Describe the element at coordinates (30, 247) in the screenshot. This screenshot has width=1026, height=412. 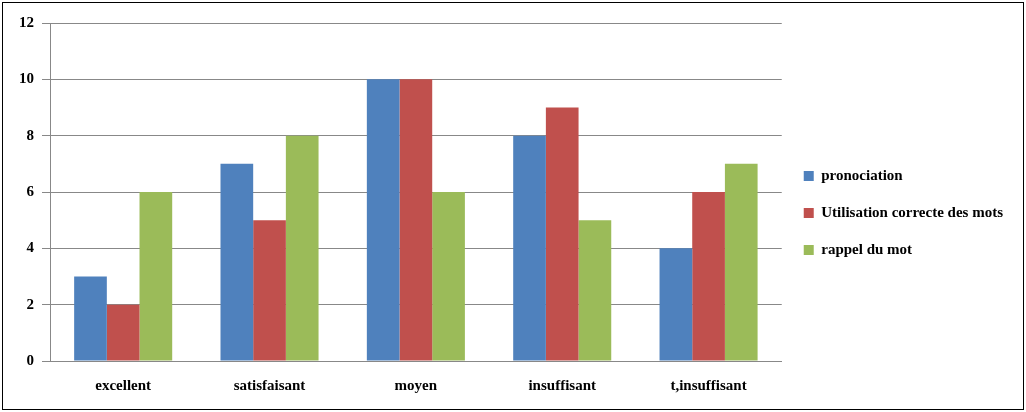
I see `y-tick-label: 4` at that location.